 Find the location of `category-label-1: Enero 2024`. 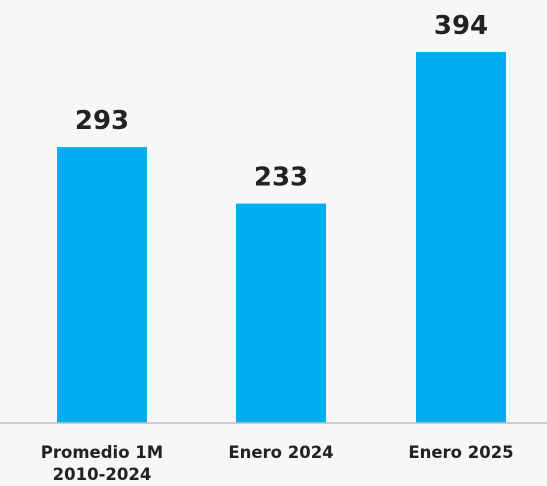

category-label-1: Enero 2024 is located at coordinates (280, 452).